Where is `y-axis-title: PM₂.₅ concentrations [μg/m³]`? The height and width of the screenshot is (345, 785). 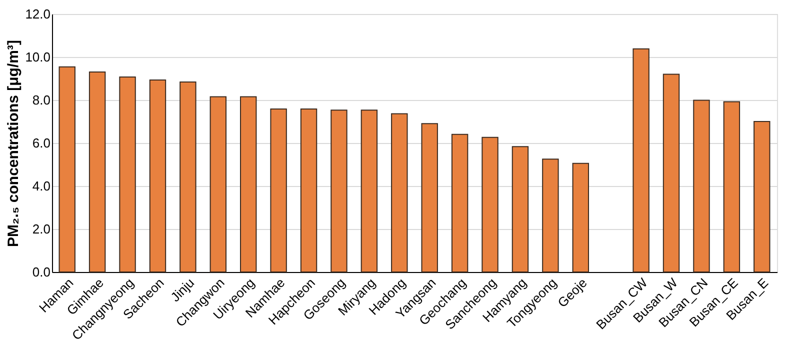 y-axis-title: PM₂.₅ concentrations [μg/m³] is located at coordinates (13, 143).